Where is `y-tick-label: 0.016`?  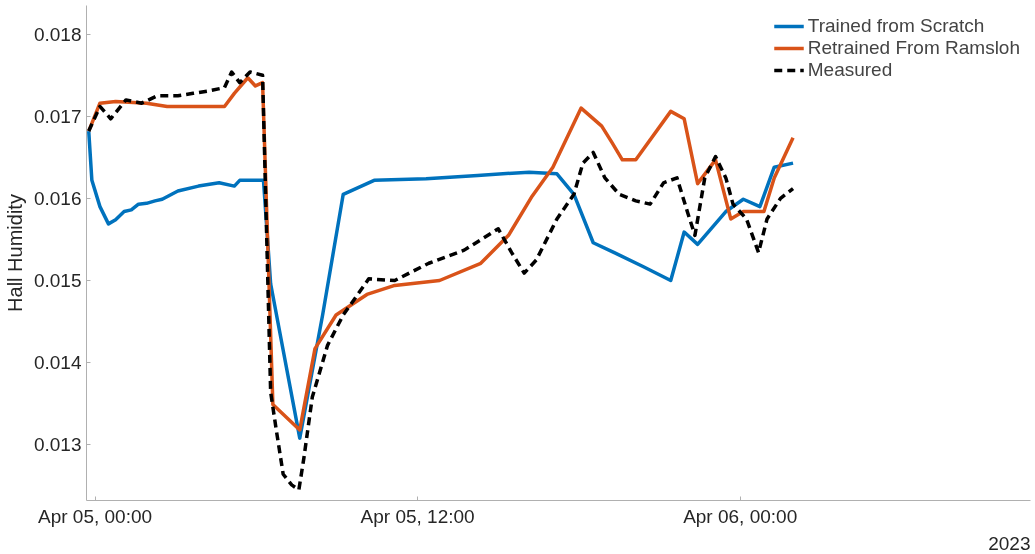
y-tick-label: 0.016 is located at coordinates (57, 198).